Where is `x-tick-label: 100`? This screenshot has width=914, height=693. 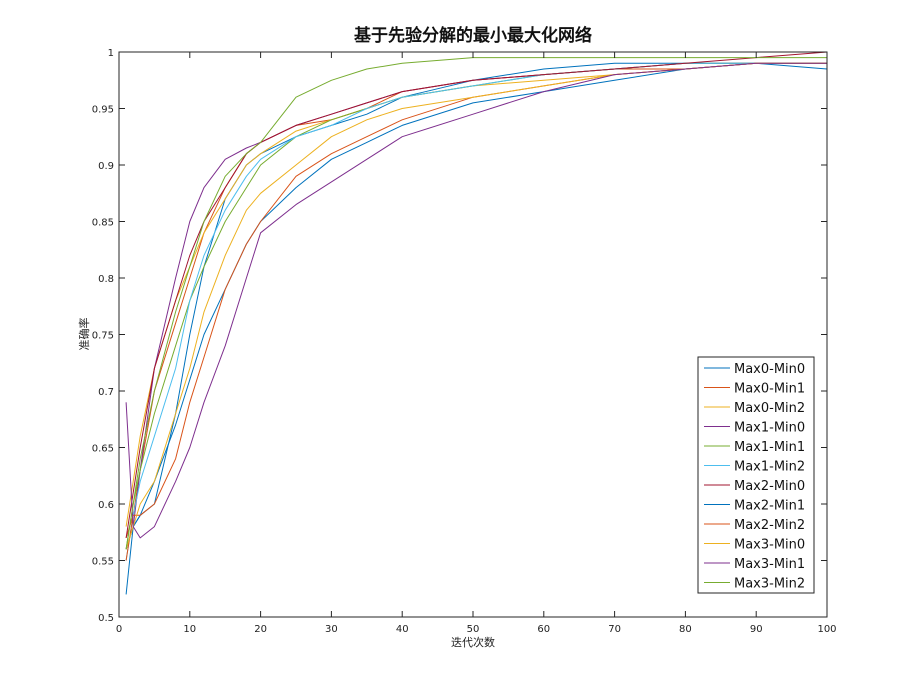
x-tick-label: 100 is located at coordinates (826, 629).